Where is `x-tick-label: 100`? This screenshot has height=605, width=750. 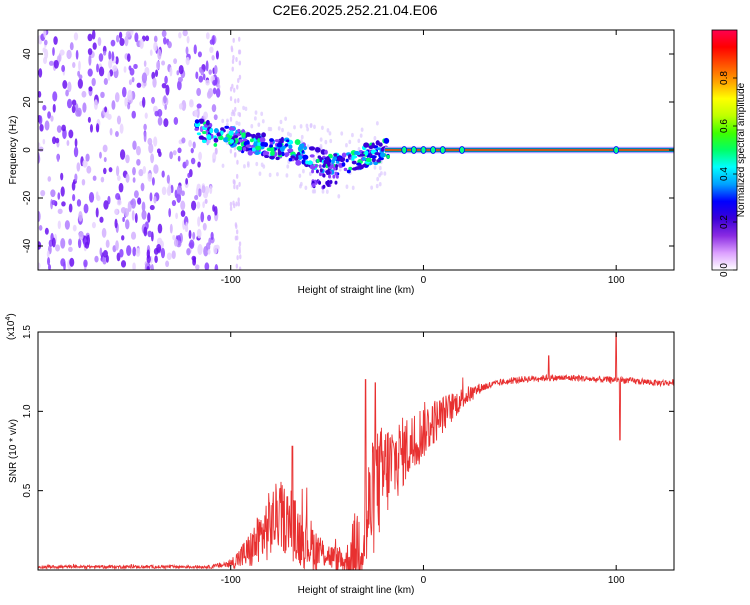 x-tick-label: 100 is located at coordinates (616, 580).